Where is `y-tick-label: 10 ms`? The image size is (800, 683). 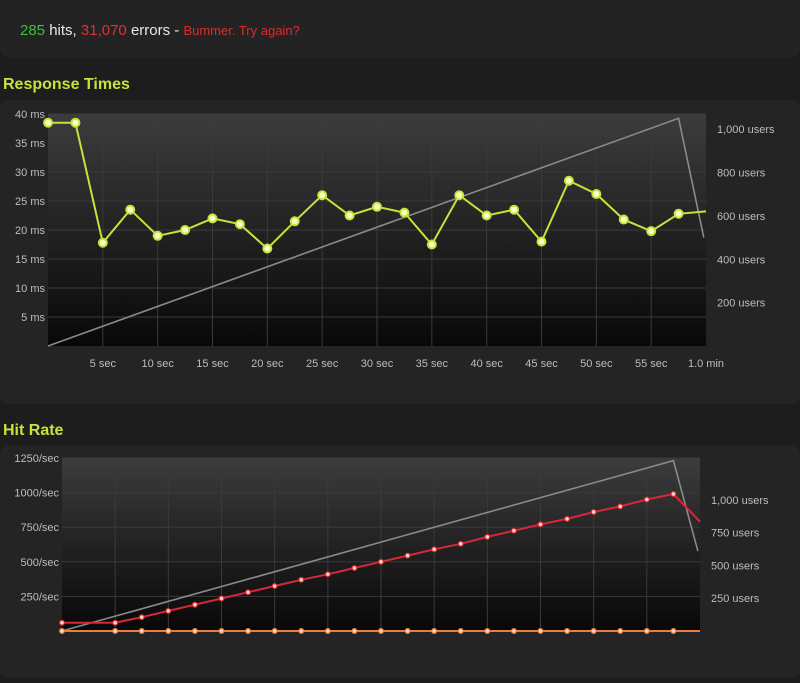
y-tick-label: 10 ms is located at coordinates (30, 289).